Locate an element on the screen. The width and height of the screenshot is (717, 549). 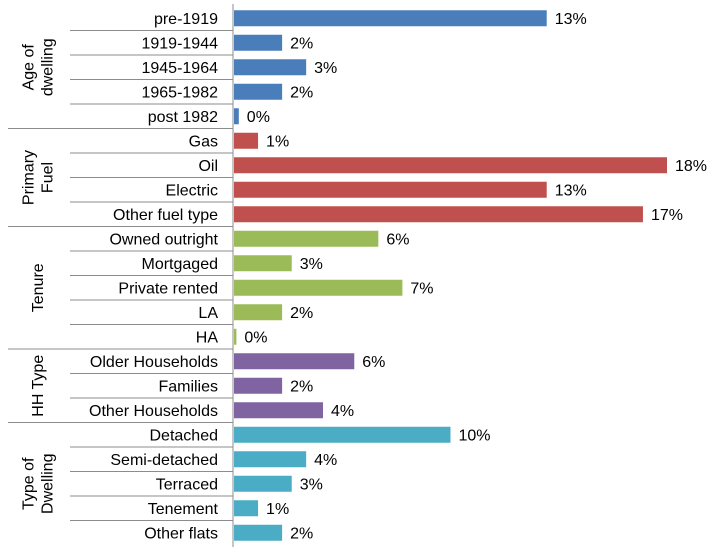
value-label-owned-outright: 6% is located at coordinates (397, 239).